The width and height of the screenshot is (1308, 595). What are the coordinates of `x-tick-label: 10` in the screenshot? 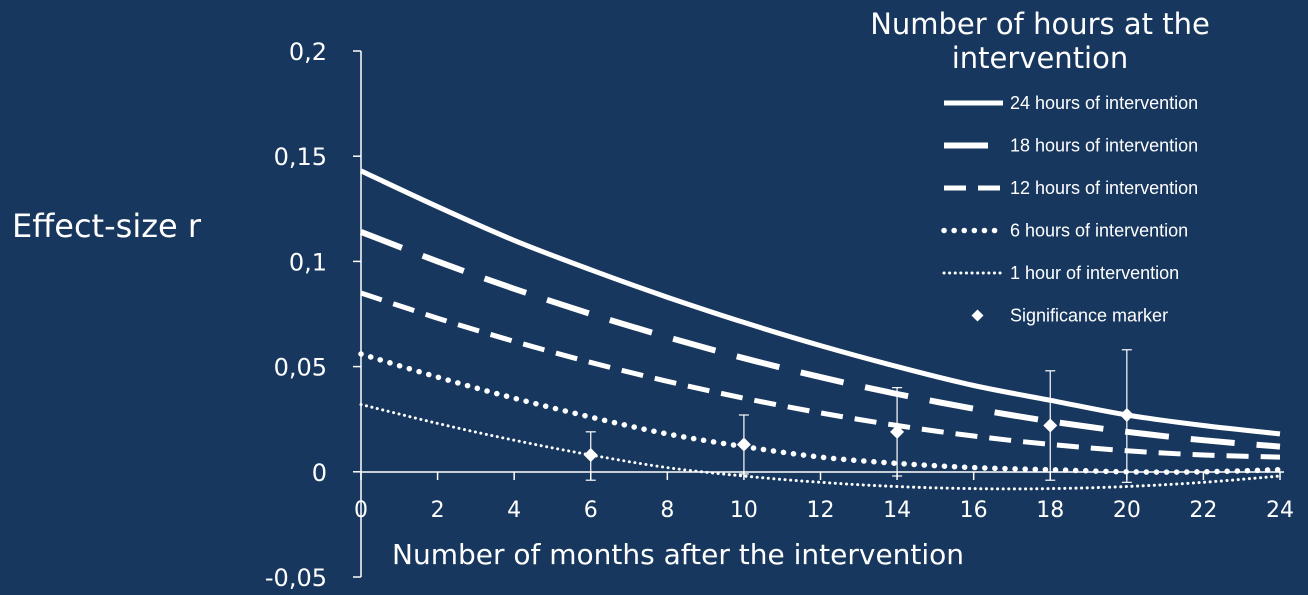 It's located at (744, 510).